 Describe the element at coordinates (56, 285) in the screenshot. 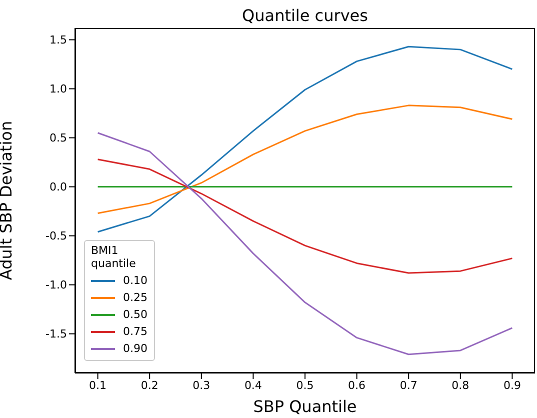

I see `y-tick-label: -1.0` at that location.